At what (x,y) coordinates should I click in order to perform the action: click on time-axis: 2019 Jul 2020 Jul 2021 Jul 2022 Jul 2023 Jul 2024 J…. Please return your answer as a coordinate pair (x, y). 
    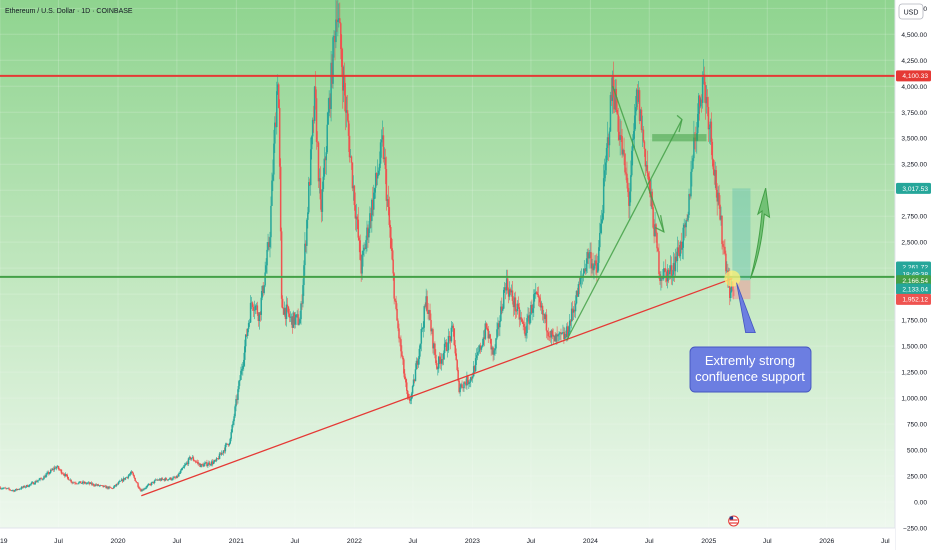
    Looking at the image, I should click on (445, 541).